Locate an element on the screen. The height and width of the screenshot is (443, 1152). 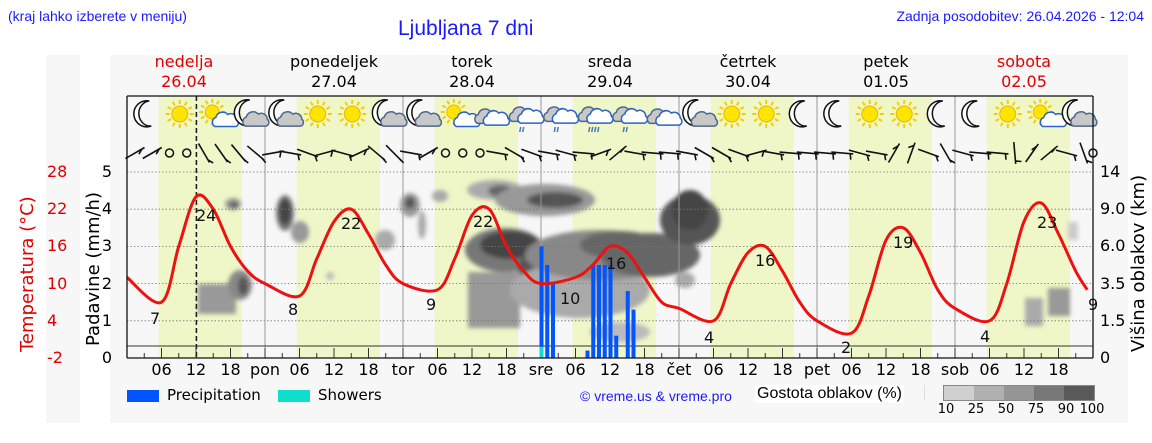
precipitation-bars is located at coordinates (587, 302).